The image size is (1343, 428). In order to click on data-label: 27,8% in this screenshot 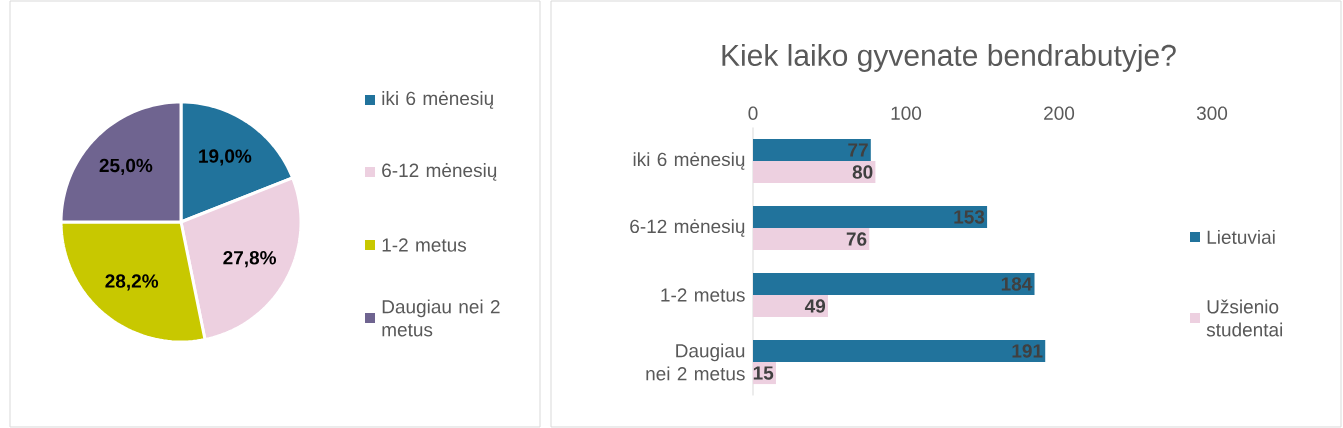, I will do `click(250, 259)`.